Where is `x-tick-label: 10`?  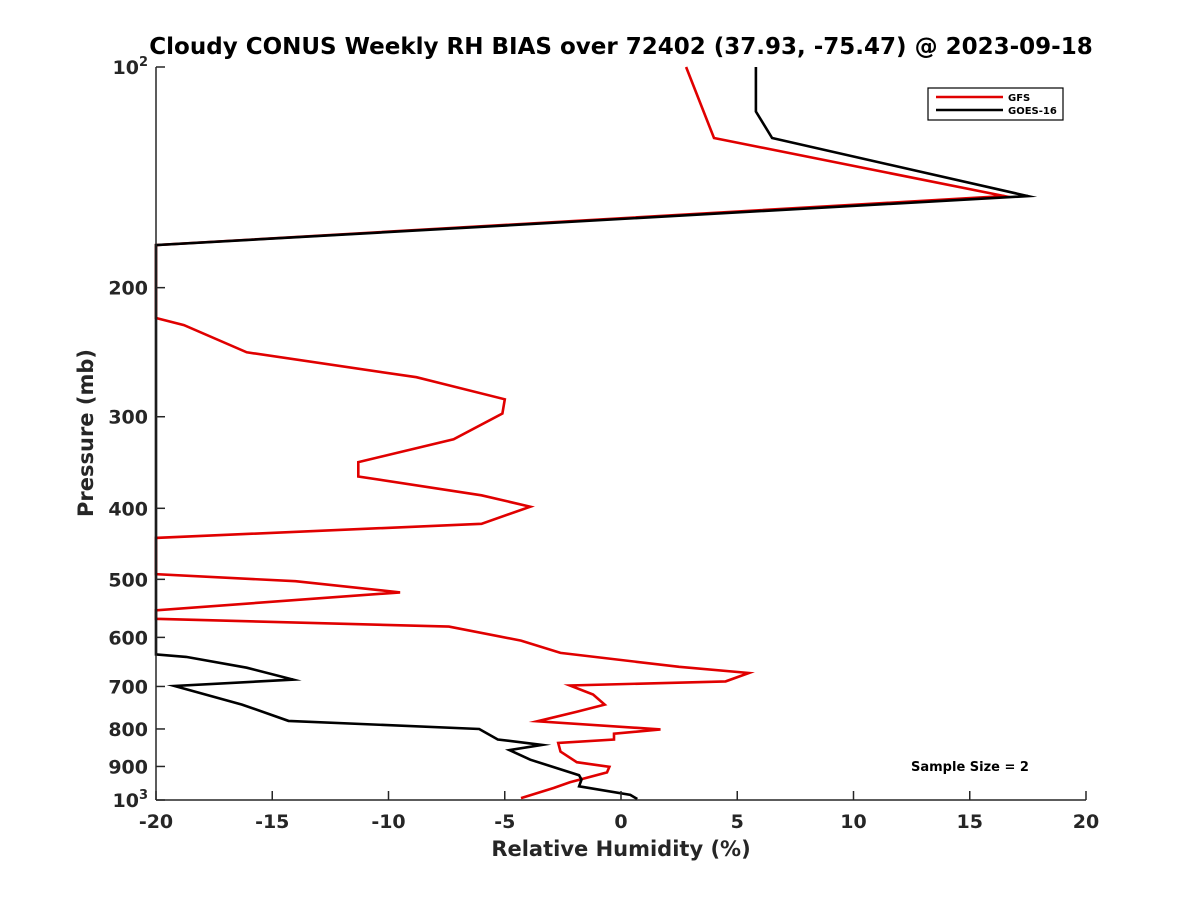 x-tick-label: 10 is located at coordinates (853, 822).